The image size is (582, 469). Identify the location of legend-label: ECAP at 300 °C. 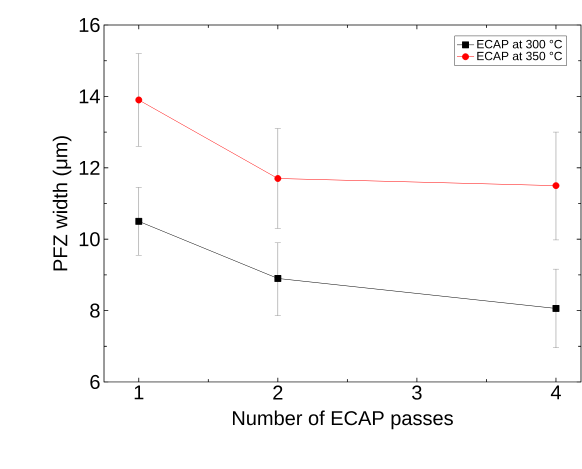
(519, 44).